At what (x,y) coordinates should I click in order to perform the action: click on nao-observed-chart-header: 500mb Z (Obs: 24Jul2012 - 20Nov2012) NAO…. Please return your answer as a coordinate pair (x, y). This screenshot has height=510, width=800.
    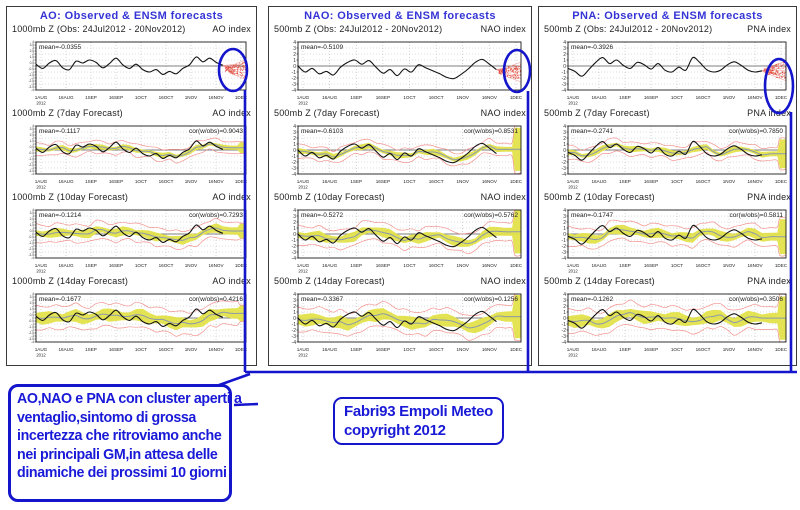
    Looking at the image, I should click on (400, 29).